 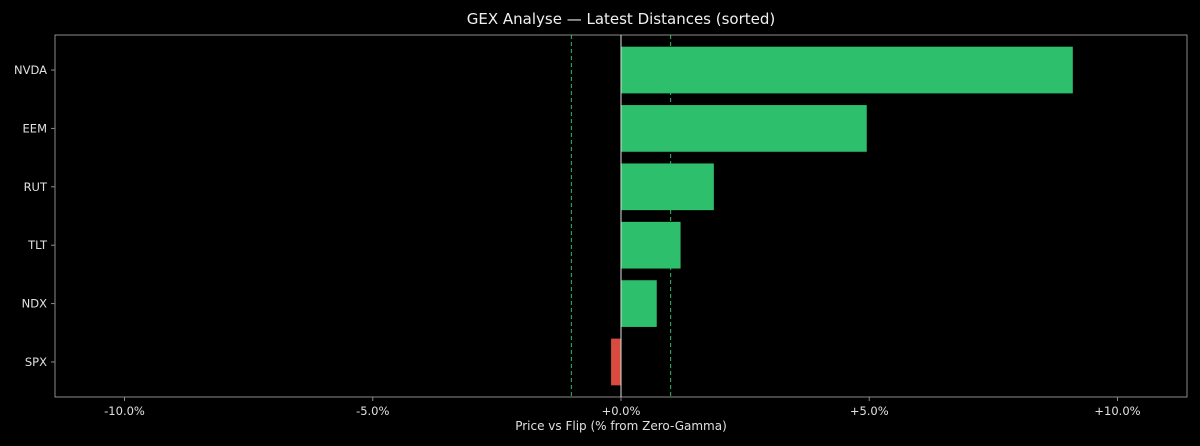 I want to click on bar-tlt, so click(x=651, y=245).